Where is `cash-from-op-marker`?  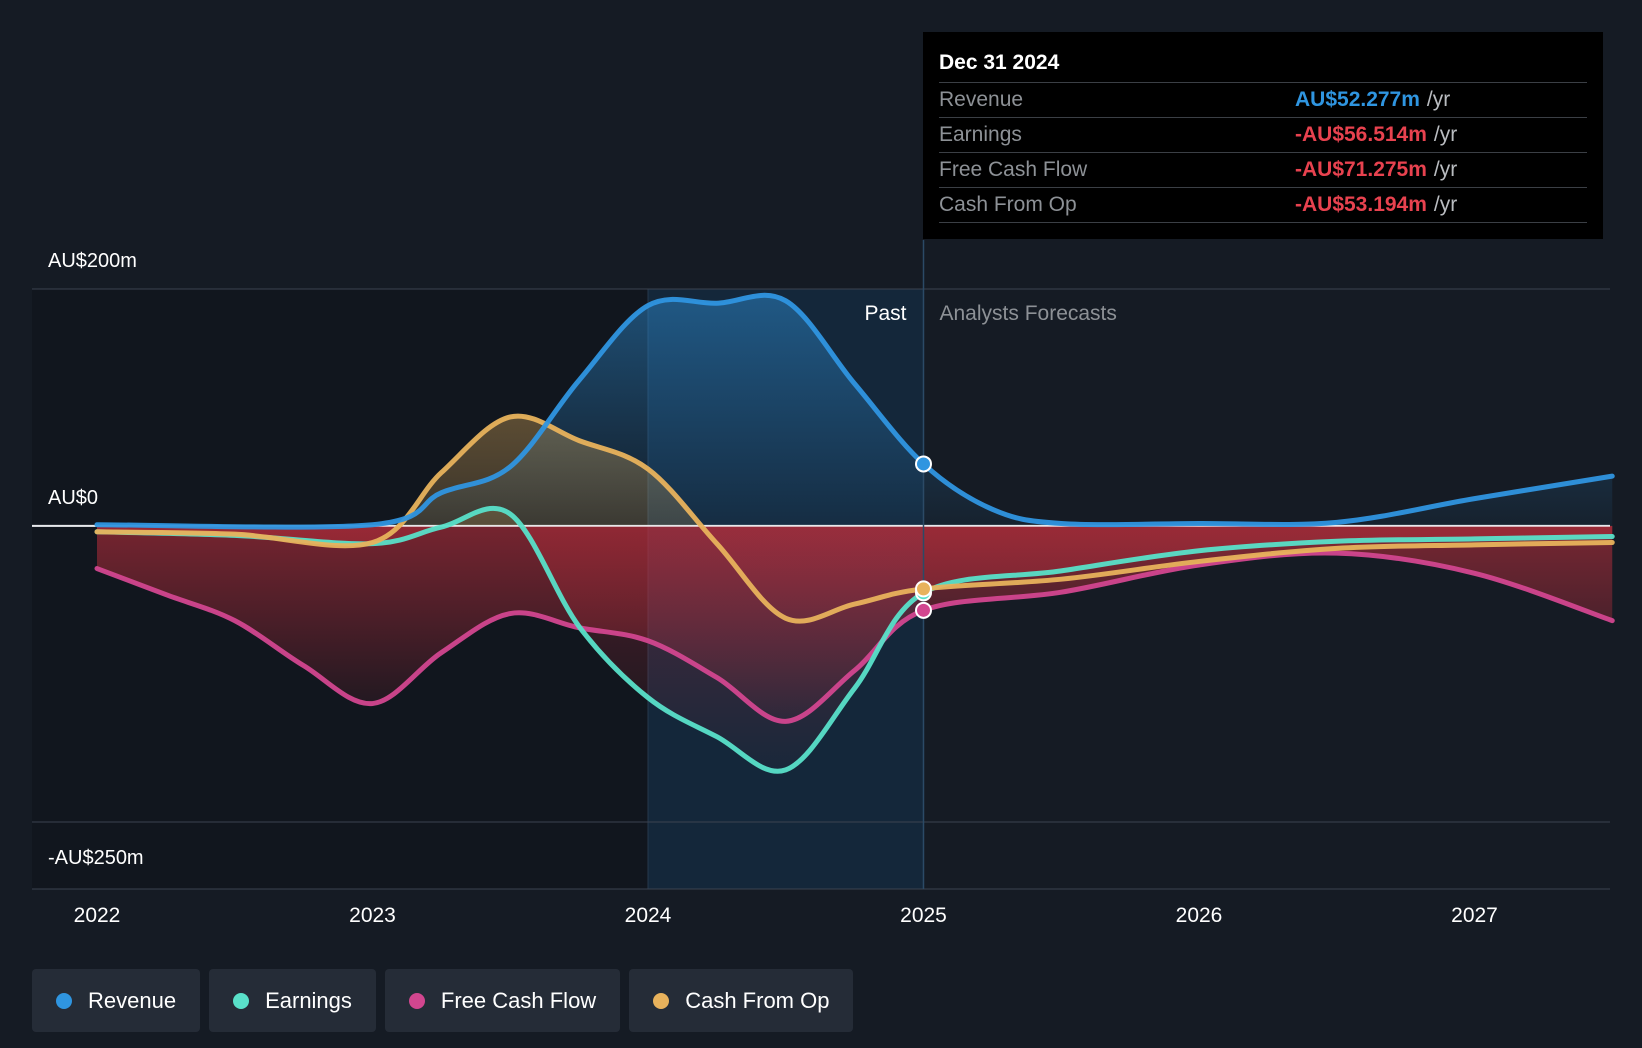 cash-from-op-marker is located at coordinates (923, 589).